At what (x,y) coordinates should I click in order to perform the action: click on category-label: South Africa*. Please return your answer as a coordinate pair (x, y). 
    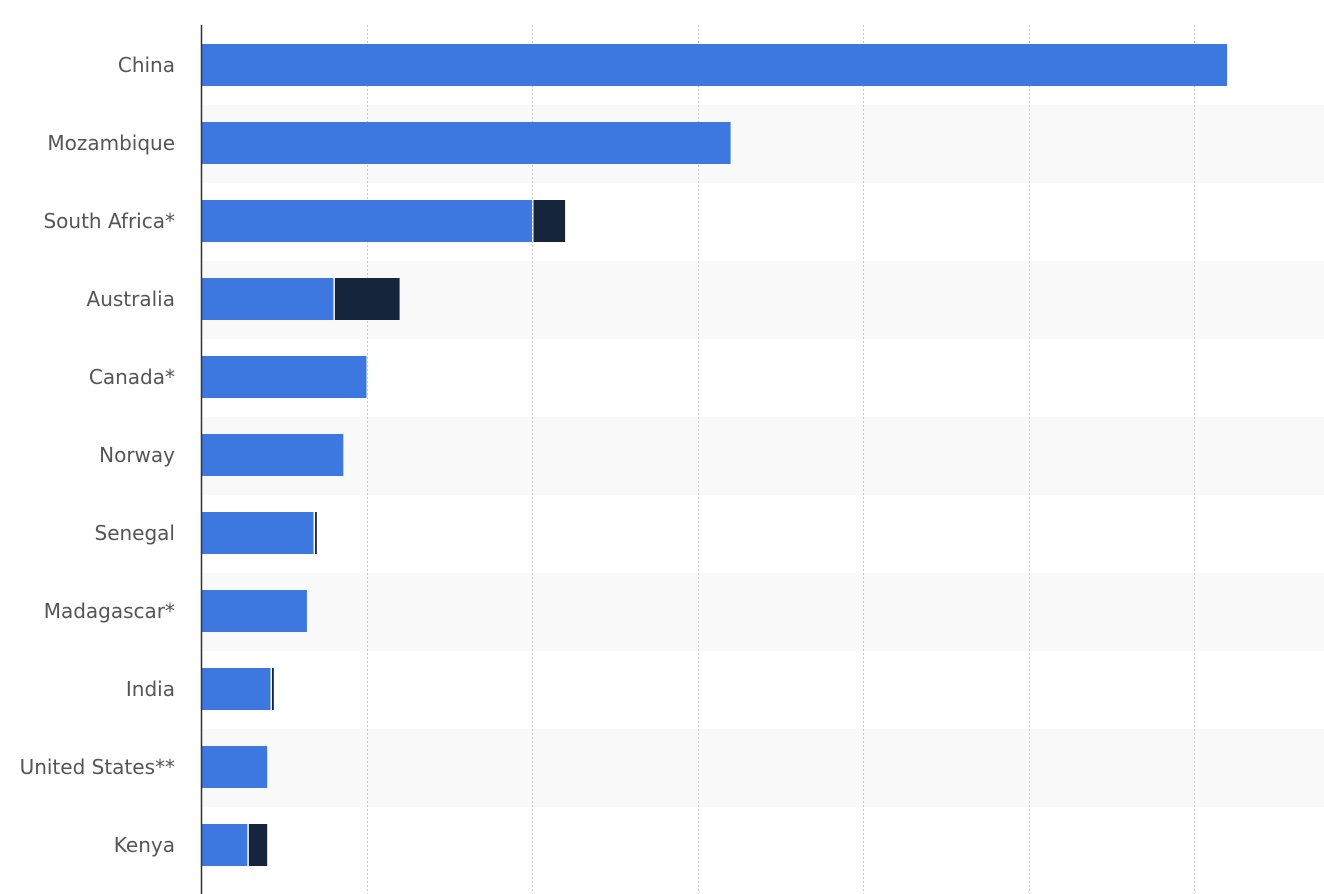
    Looking at the image, I should click on (109, 221).